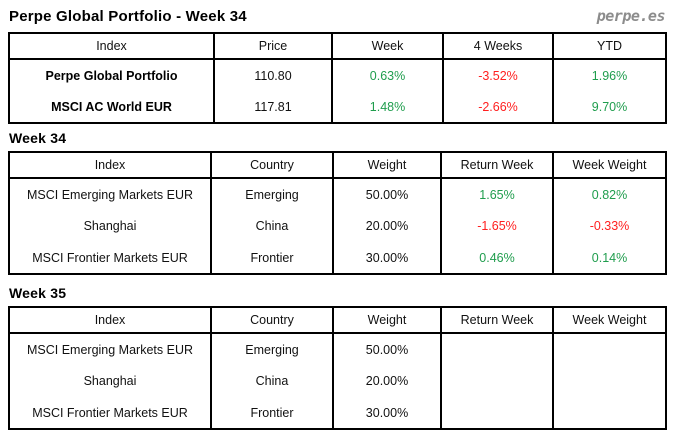 This screenshot has width=674, height=447. I want to click on index-cell: MSCI AC World EUR, so click(111, 107).